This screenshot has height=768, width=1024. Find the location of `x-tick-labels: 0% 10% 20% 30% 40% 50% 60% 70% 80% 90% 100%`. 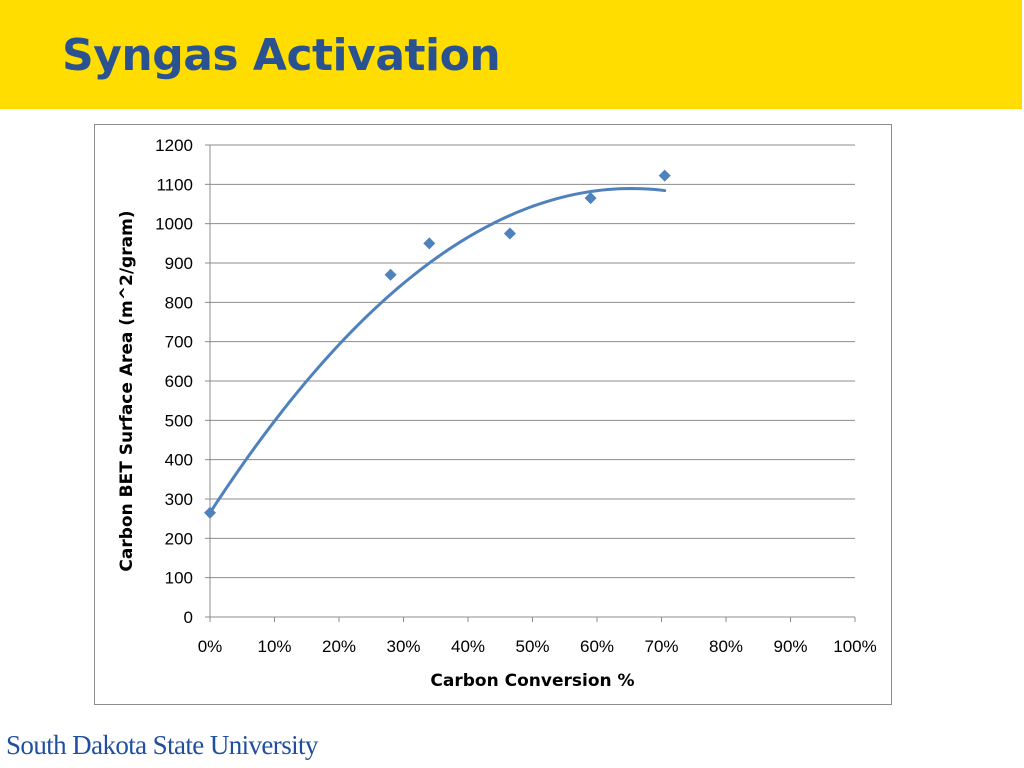

x-tick-labels: 0% 10% 20% 30% 40% 50% 60% 70% 80% 90% 100% is located at coordinates (537, 646).